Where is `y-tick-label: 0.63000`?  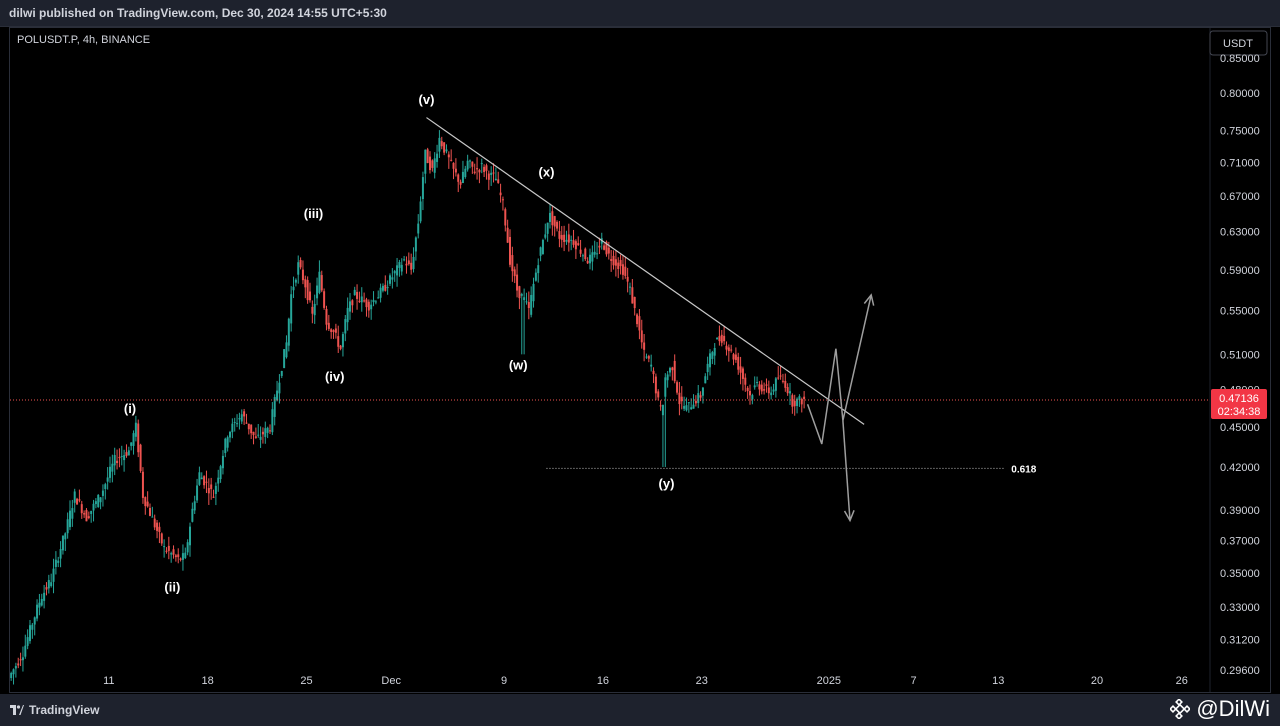
y-tick-label: 0.63000 is located at coordinates (1240, 233).